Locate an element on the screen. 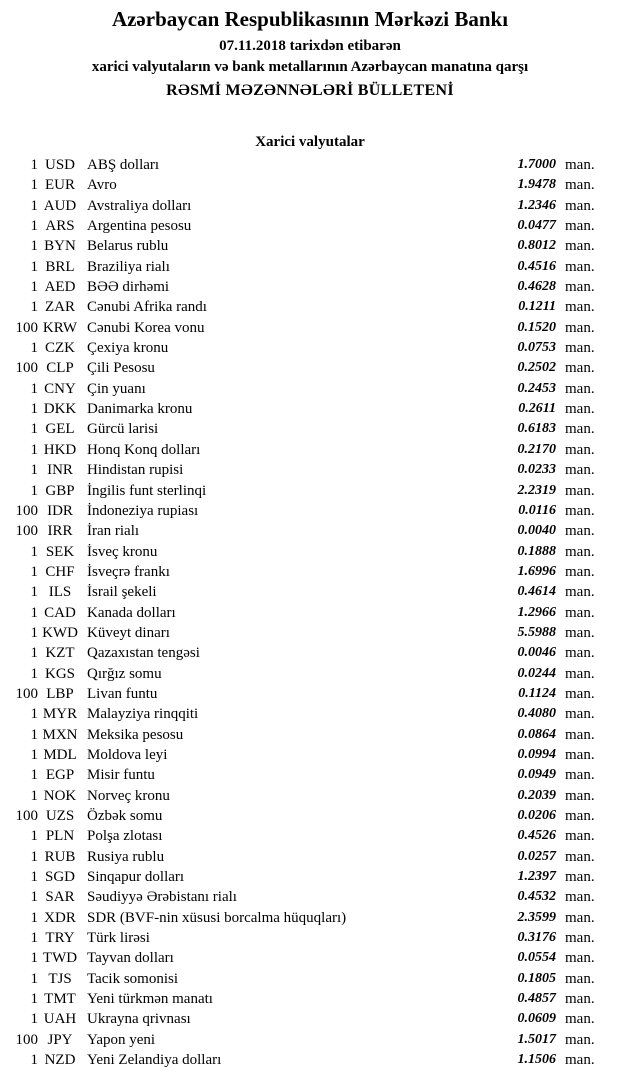  currency-name: Avro is located at coordinates (102, 185).